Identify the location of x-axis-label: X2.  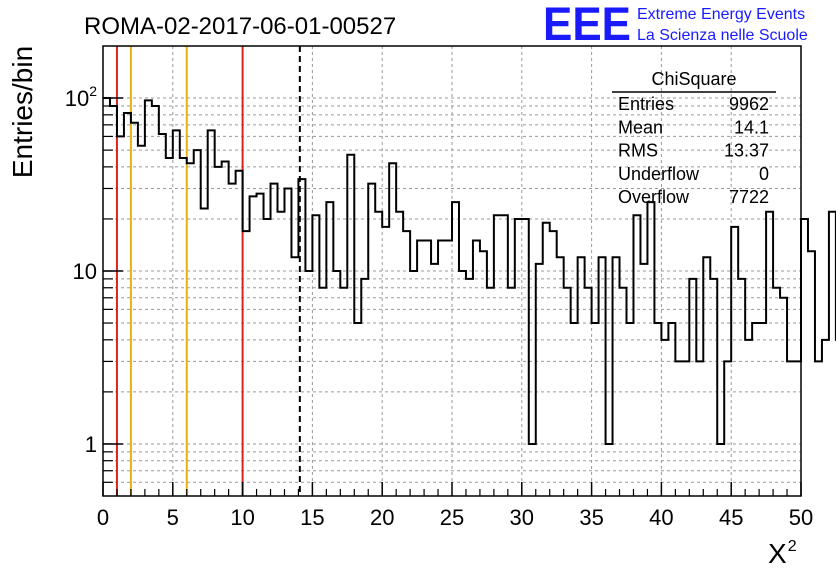
(782, 553).